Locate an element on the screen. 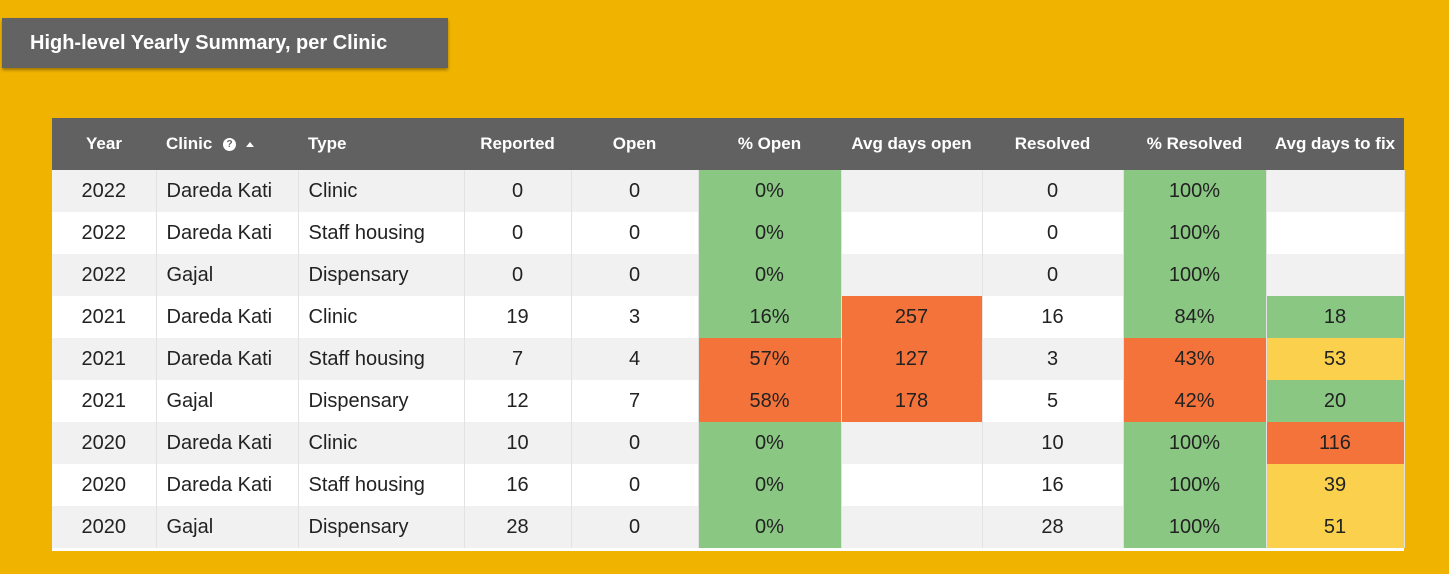  column-header-type: Type is located at coordinates (381, 144).